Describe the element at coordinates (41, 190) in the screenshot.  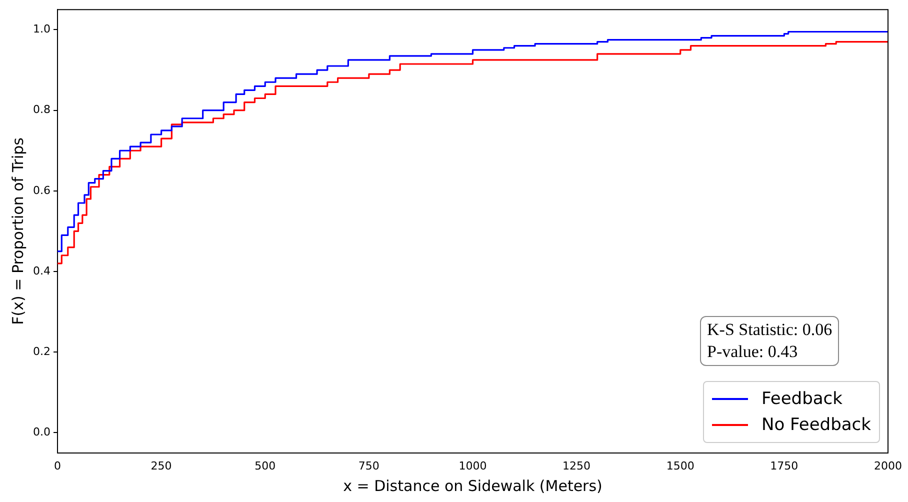
I see `y-tick-label: 0.6` at that location.